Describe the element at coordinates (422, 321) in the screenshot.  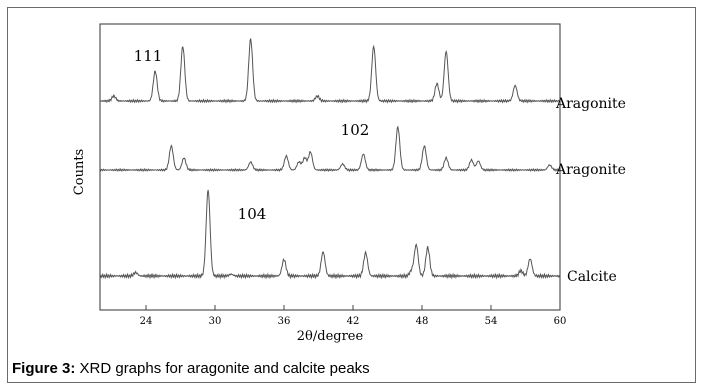
I see `x-tick-label-48: 48` at that location.